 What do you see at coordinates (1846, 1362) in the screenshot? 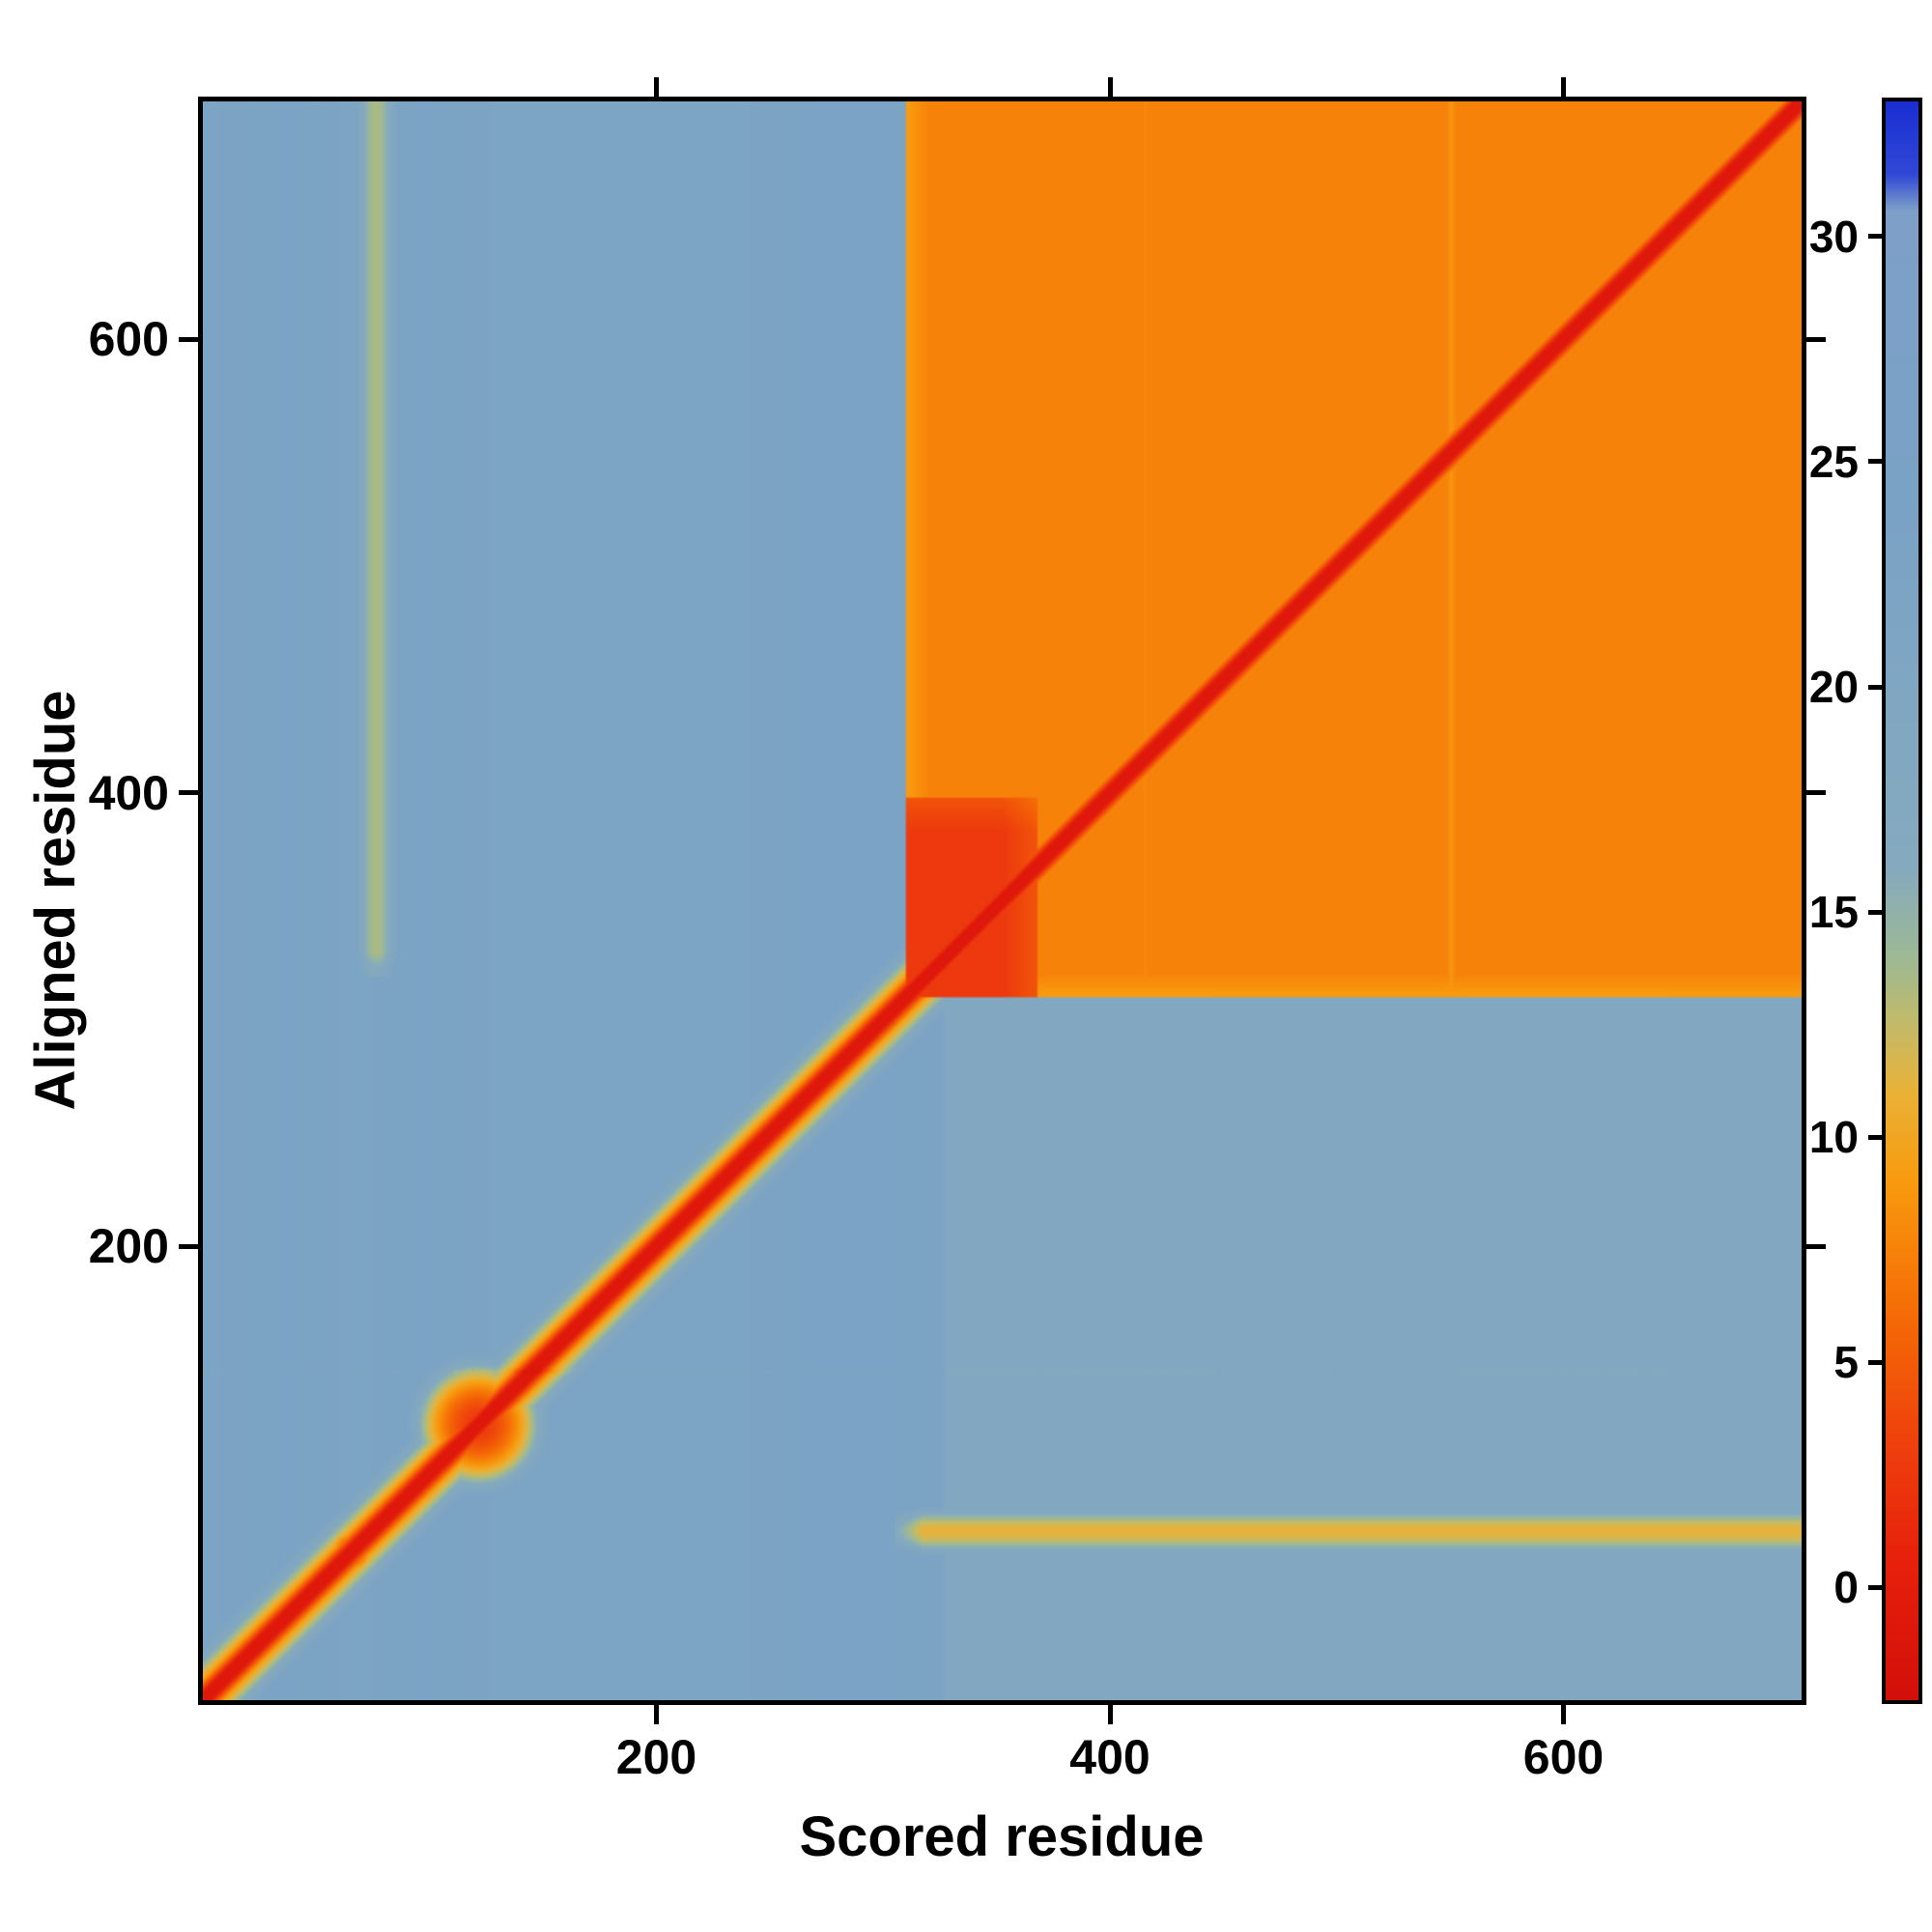
I see `colorbar-tick-label: 5` at bounding box center [1846, 1362].